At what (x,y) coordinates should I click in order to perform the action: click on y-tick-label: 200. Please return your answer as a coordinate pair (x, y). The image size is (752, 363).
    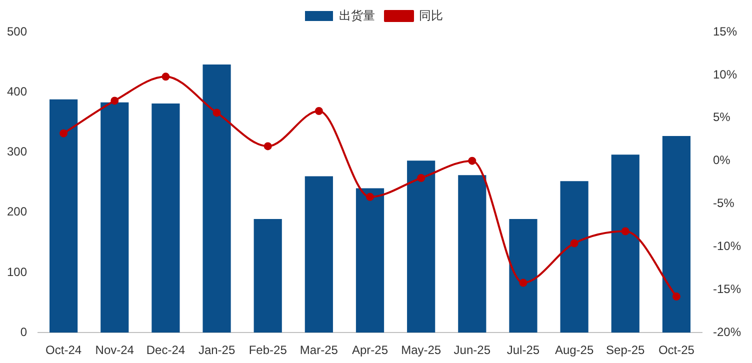
    Looking at the image, I should click on (17, 211).